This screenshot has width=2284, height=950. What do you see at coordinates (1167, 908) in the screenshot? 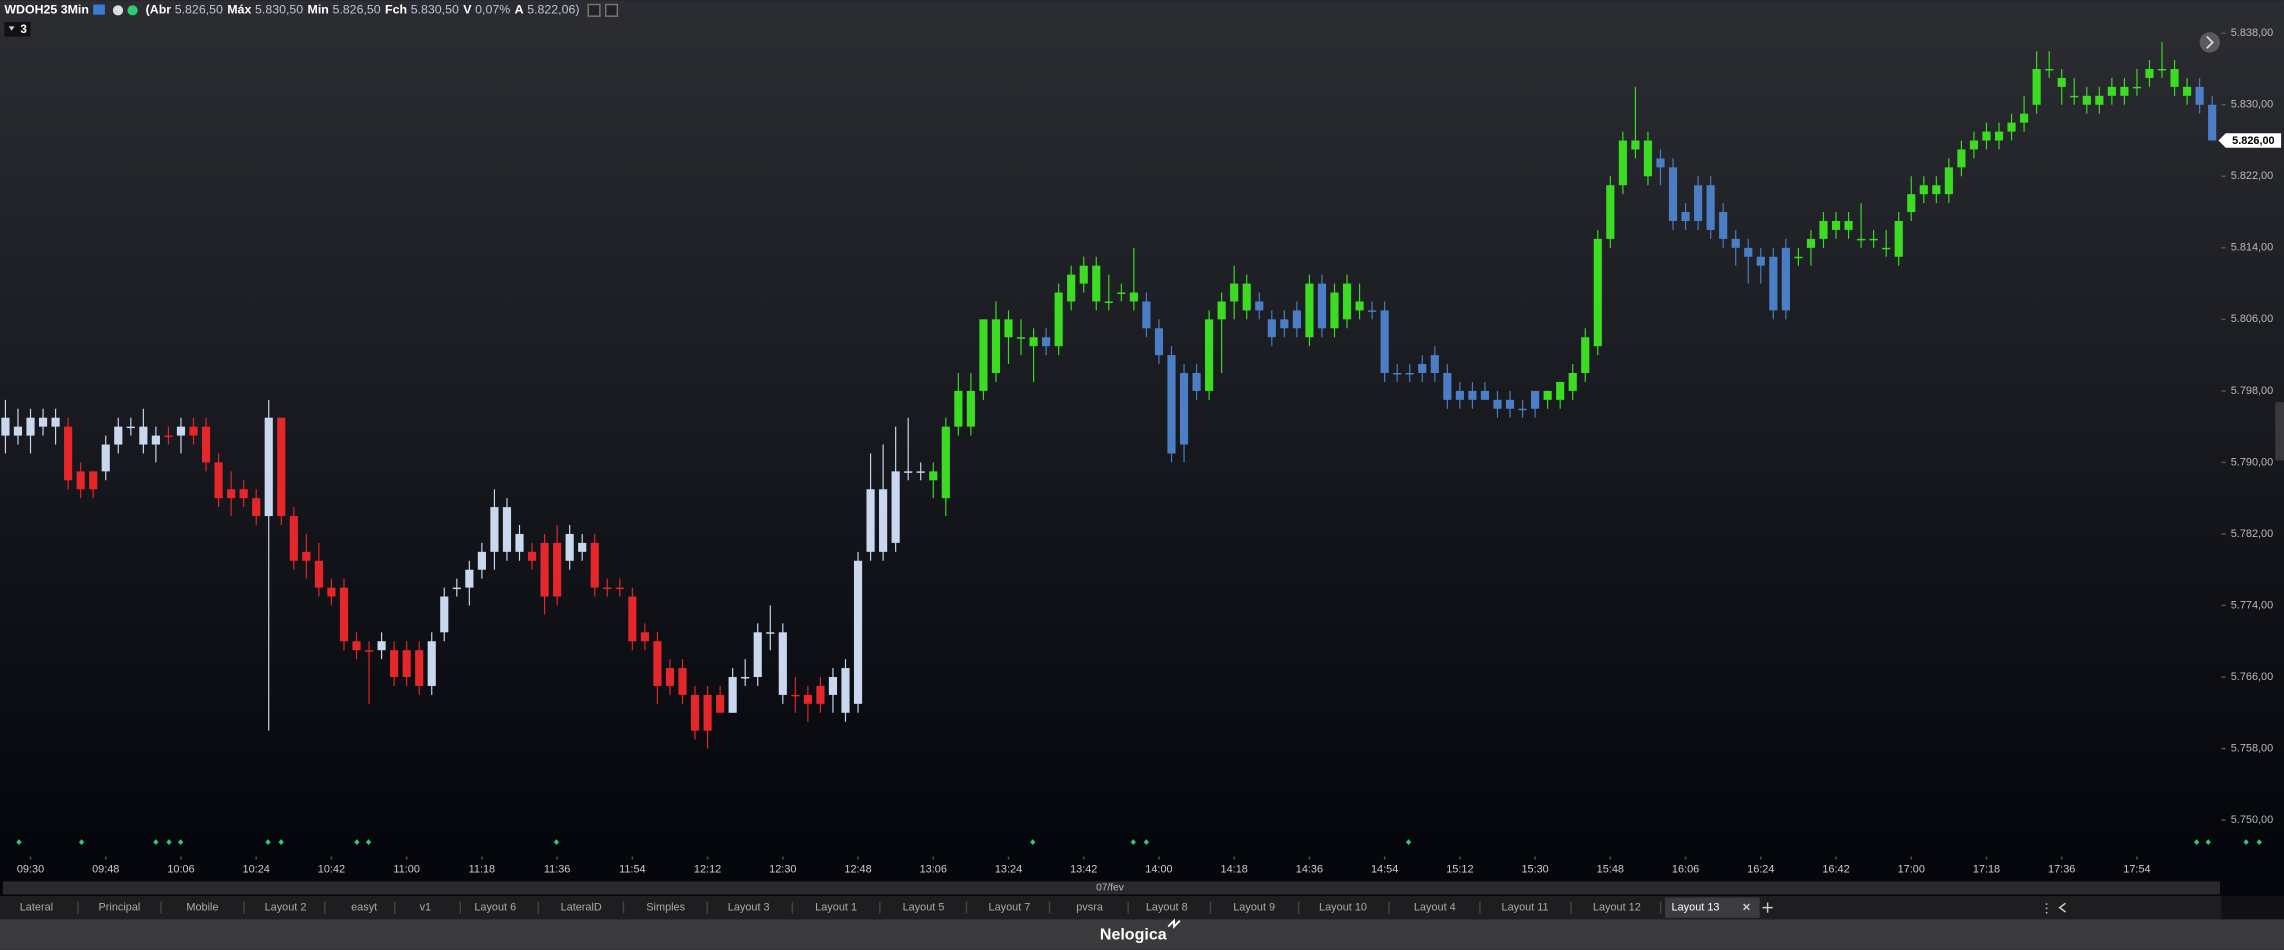
I see `tab: Layout 8` at bounding box center [1167, 908].